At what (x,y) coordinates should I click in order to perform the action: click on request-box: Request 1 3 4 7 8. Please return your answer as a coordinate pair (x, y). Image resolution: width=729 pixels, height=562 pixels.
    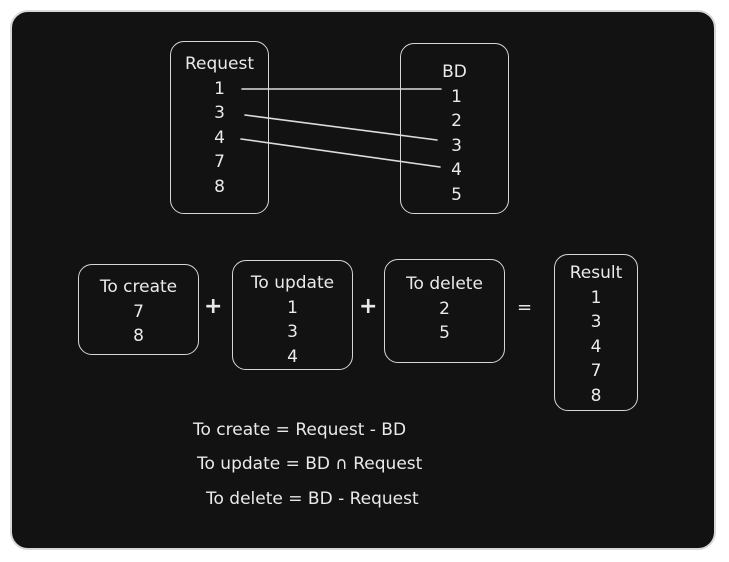
    Looking at the image, I should click on (219, 127).